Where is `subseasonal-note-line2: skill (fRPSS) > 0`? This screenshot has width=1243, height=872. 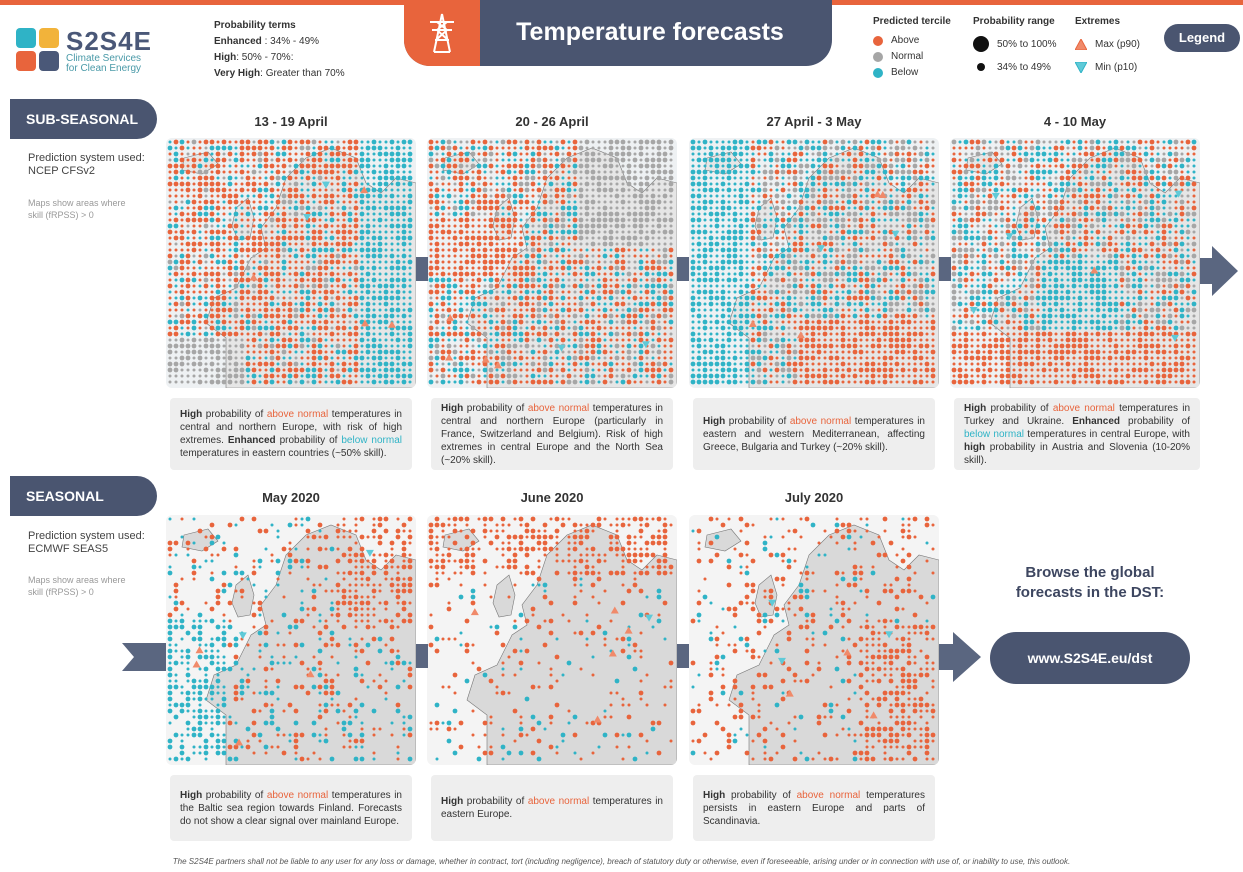 subseasonal-note-line2: skill (fRPSS) > 0 is located at coordinates (61, 215).